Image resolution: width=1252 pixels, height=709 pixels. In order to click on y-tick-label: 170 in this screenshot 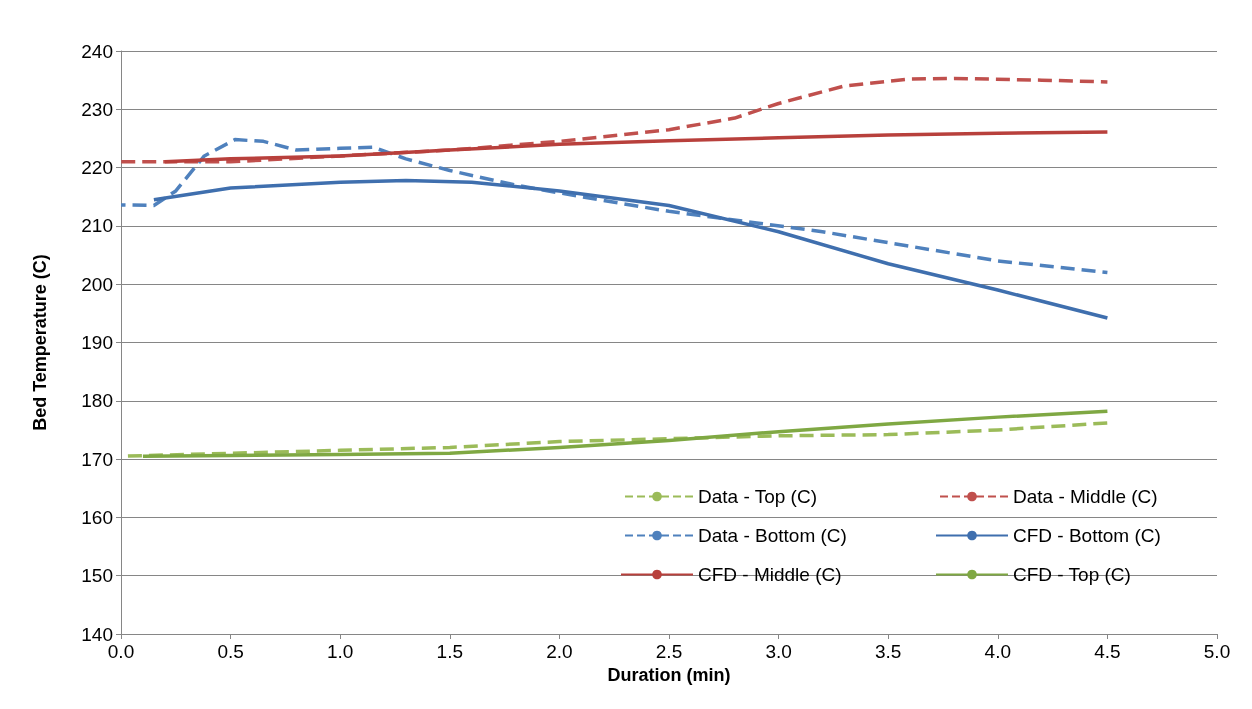, I will do `click(97, 459)`.